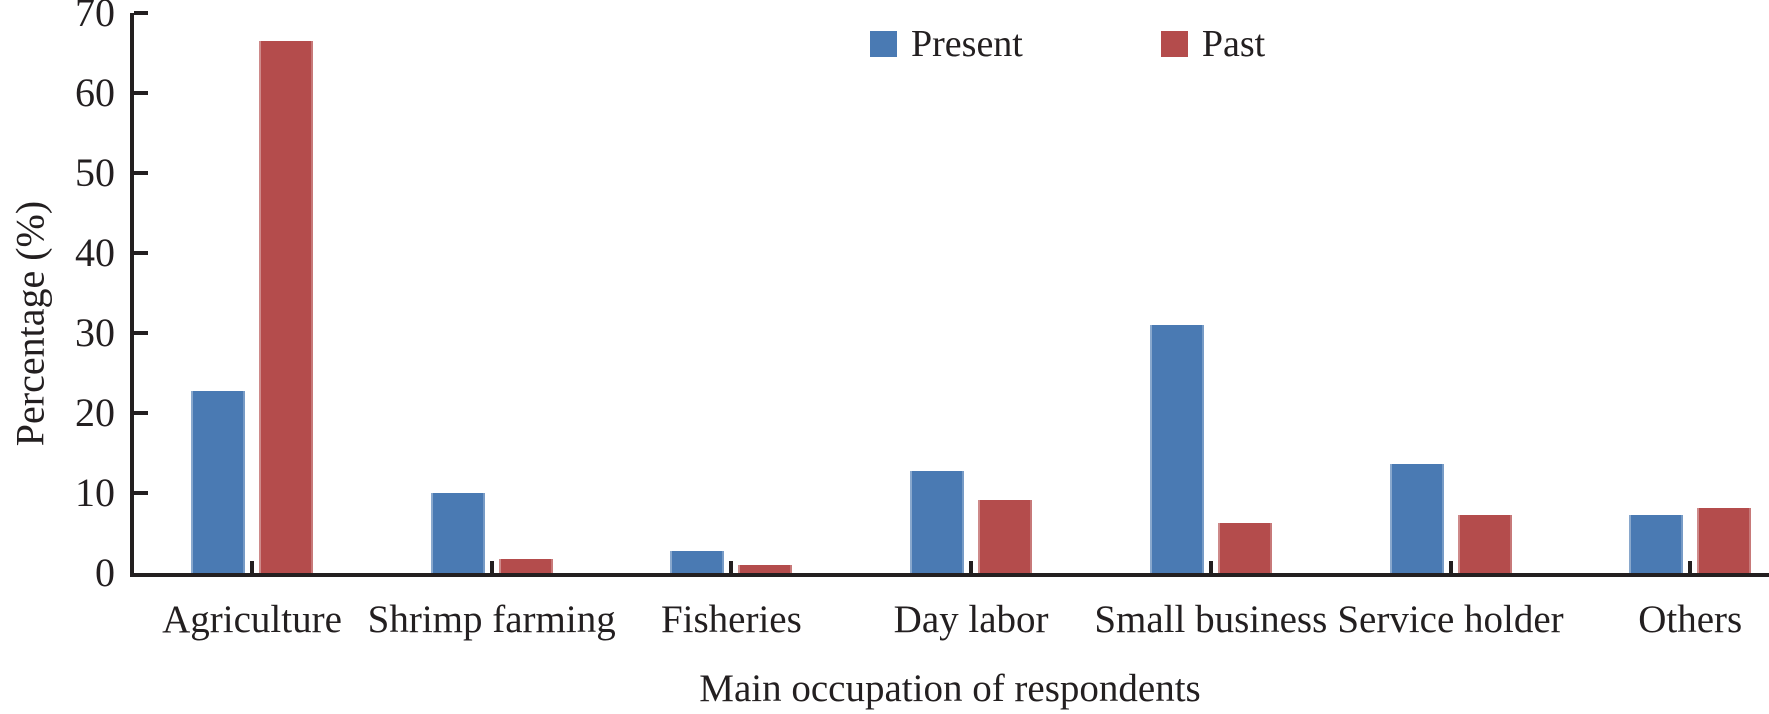  Describe the element at coordinates (105, 572) in the screenshot. I see `y-tick-label: 0` at that location.